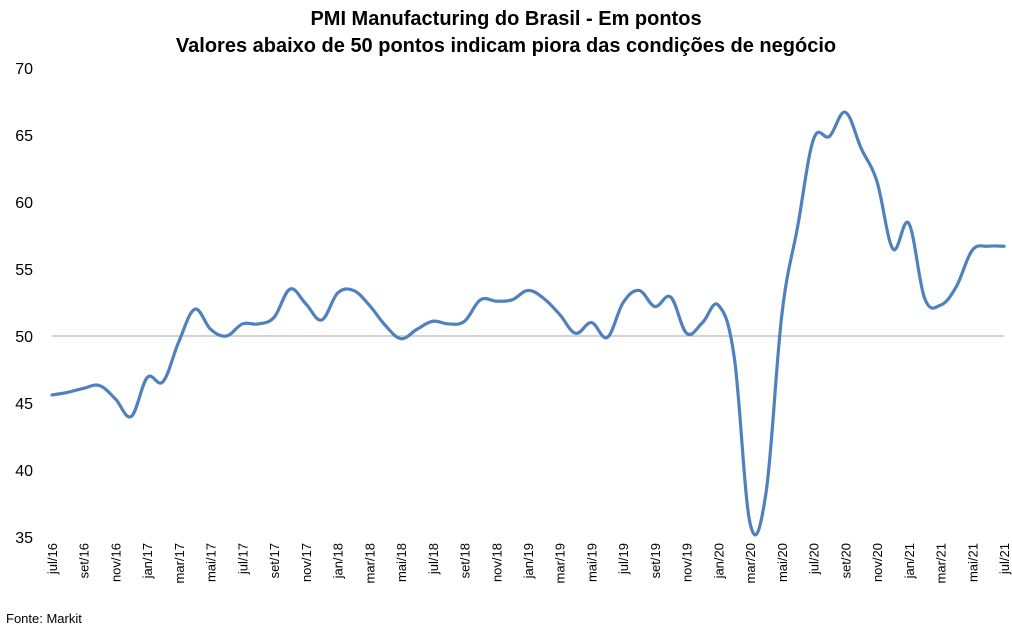 Image resolution: width=1012 pixels, height=632 pixels. Describe the element at coordinates (306, 562) in the screenshot. I see `x-tick-label: nov/17` at that location.